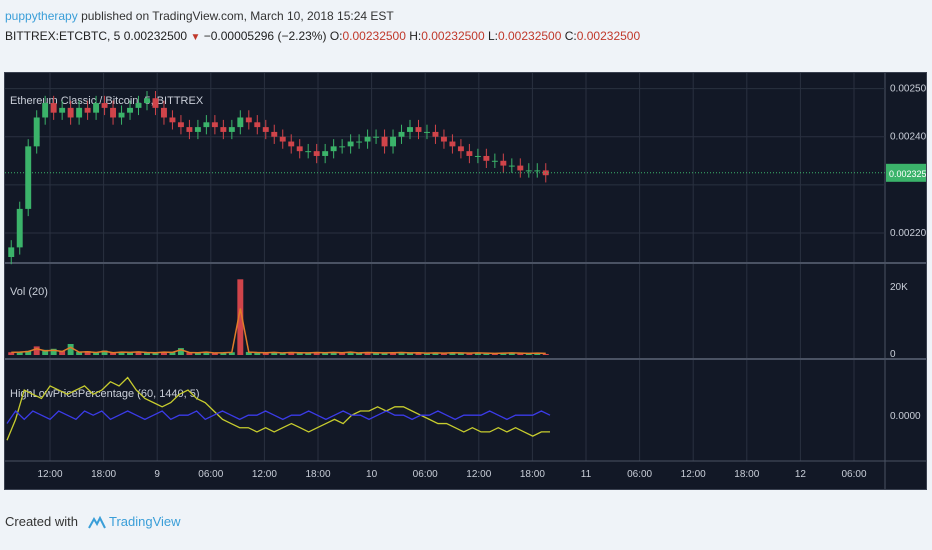  What do you see at coordinates (908, 89) in the screenshot?
I see `price-axis-label: 0.00250000` at bounding box center [908, 89].